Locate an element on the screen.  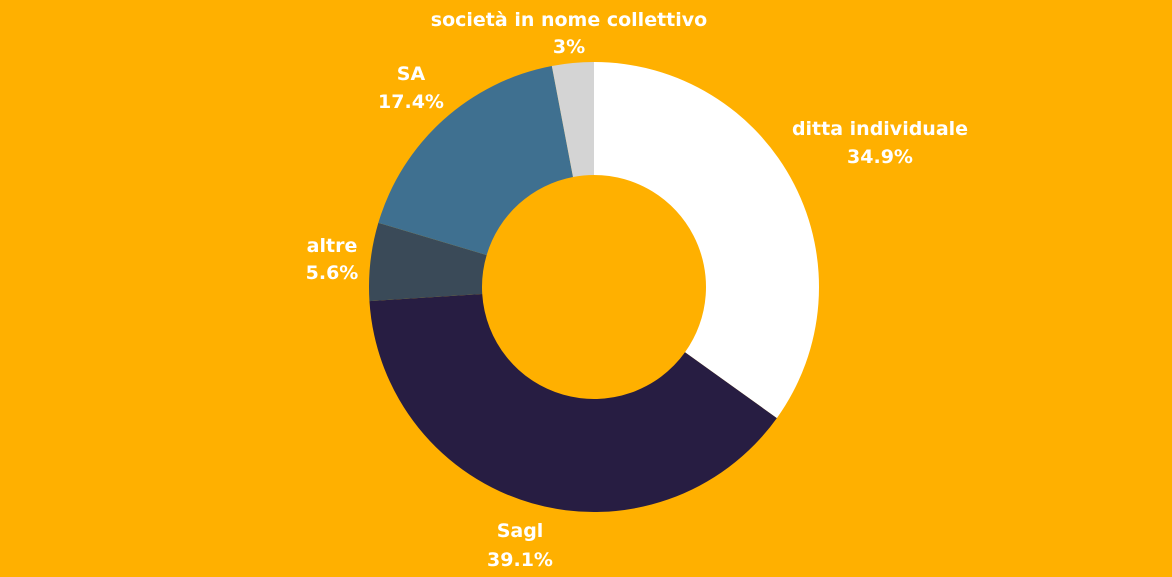
slice-sa is located at coordinates (476, 160).